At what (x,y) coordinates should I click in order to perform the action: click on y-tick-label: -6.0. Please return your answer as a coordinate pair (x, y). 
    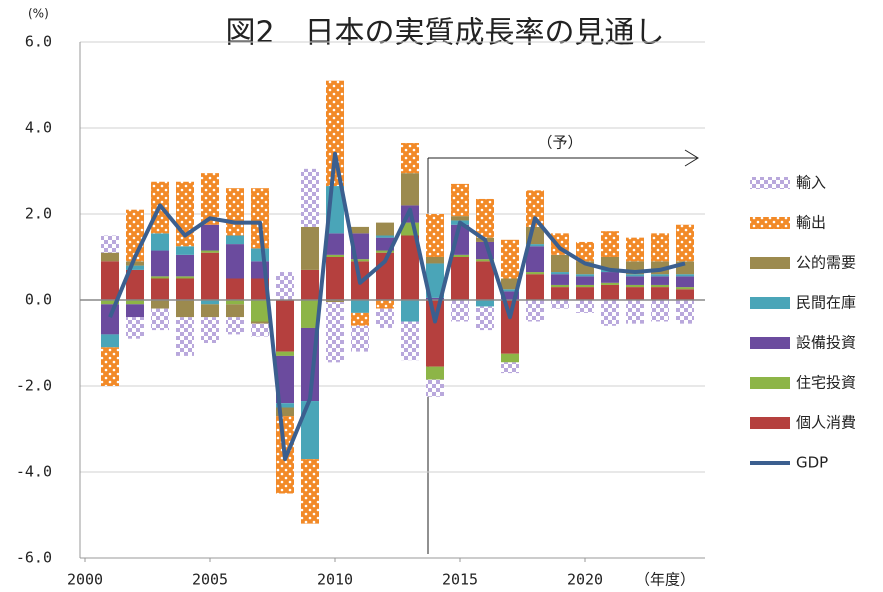
    Looking at the image, I should click on (34, 558).